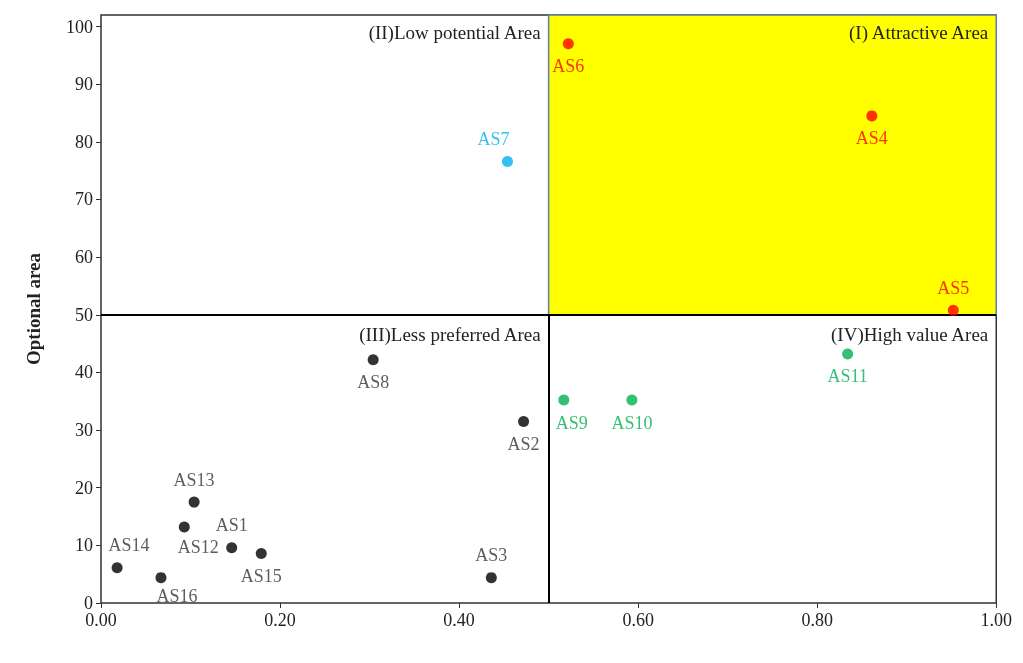  I want to click on y-tick-label: 90, so click(84, 84).